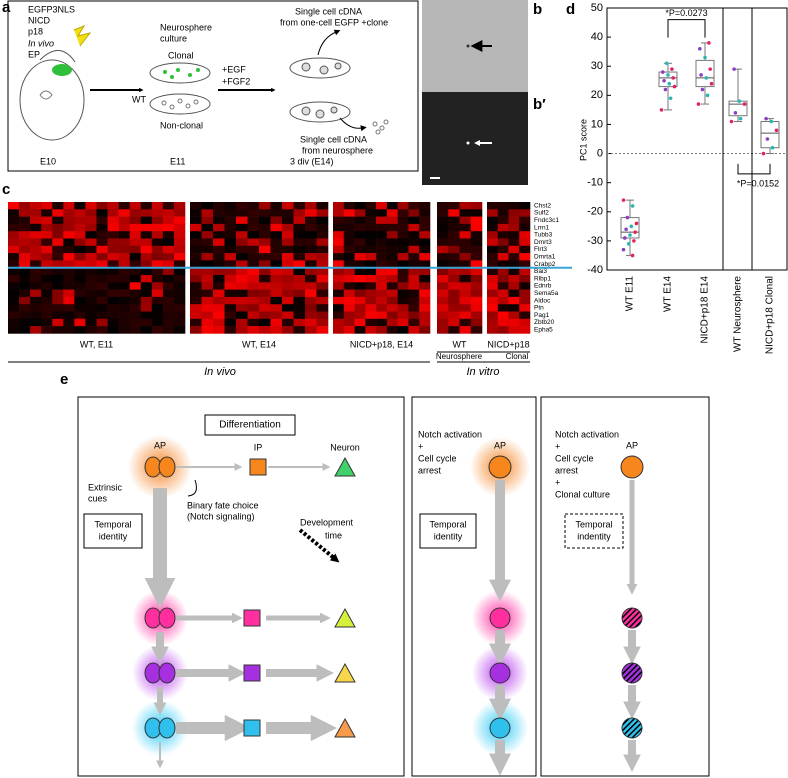  Describe the element at coordinates (62, 70) in the screenshot. I see `egfp-region` at that location.